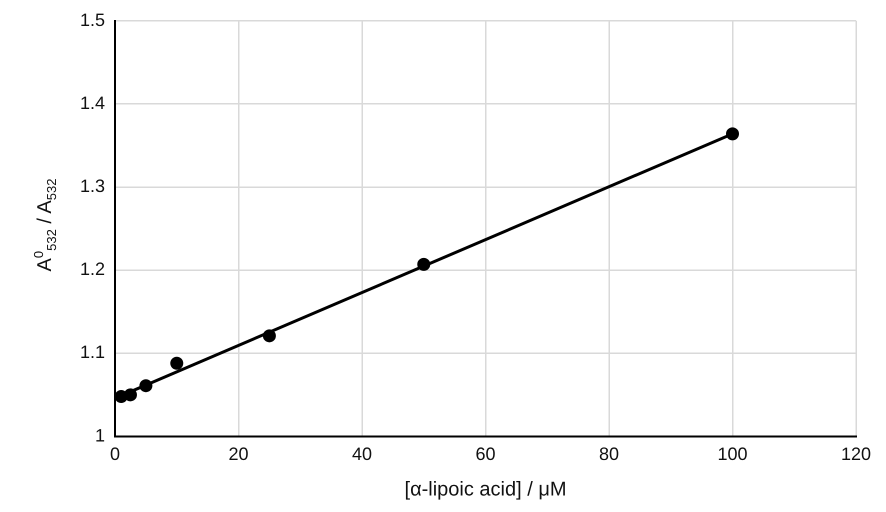  What do you see at coordinates (115, 454) in the screenshot?
I see `x-tick-label: 0` at bounding box center [115, 454].